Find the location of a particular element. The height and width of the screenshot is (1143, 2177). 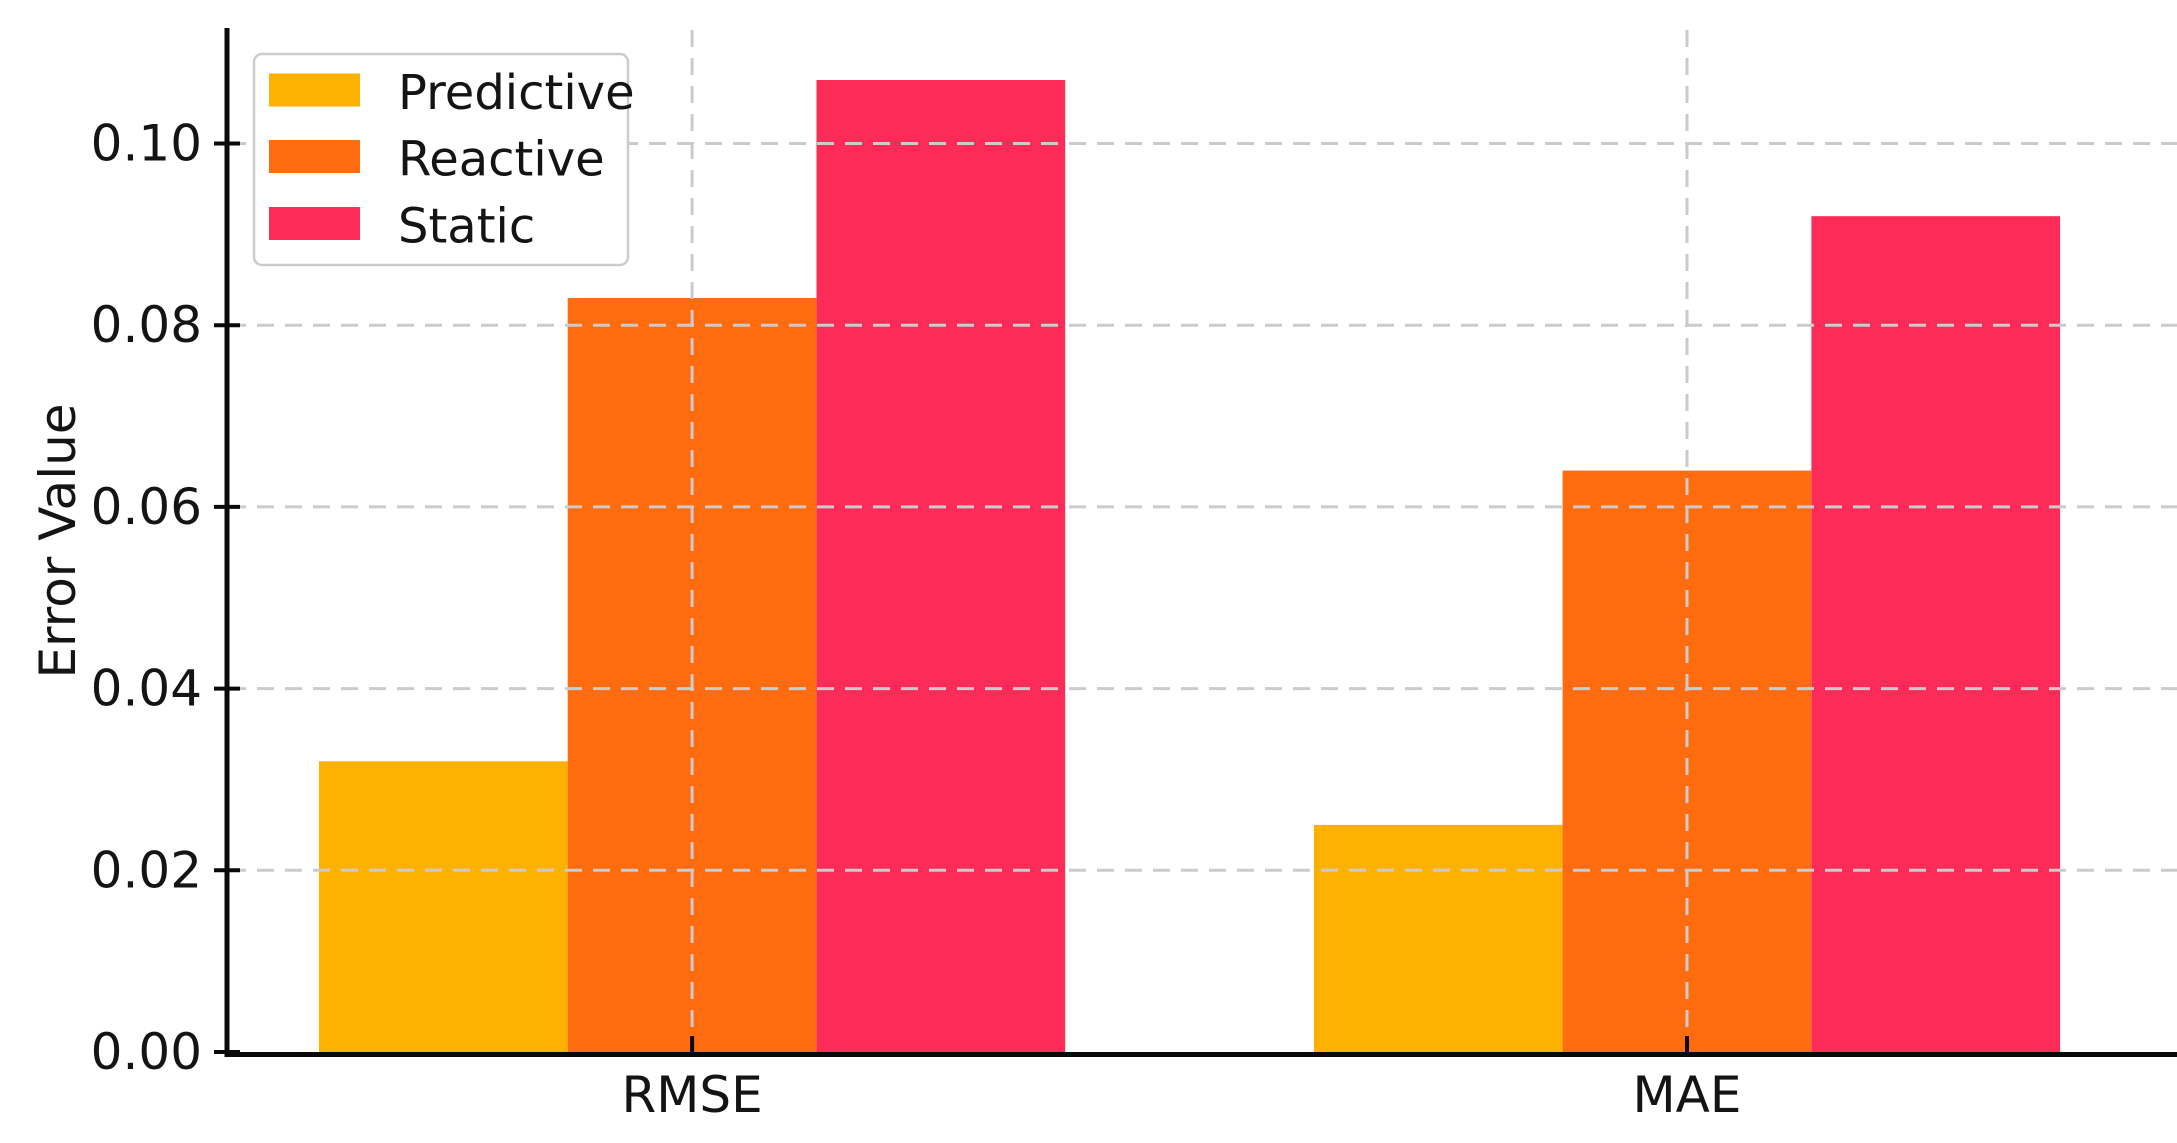

bar-predictive-rmse is located at coordinates (443, 906).